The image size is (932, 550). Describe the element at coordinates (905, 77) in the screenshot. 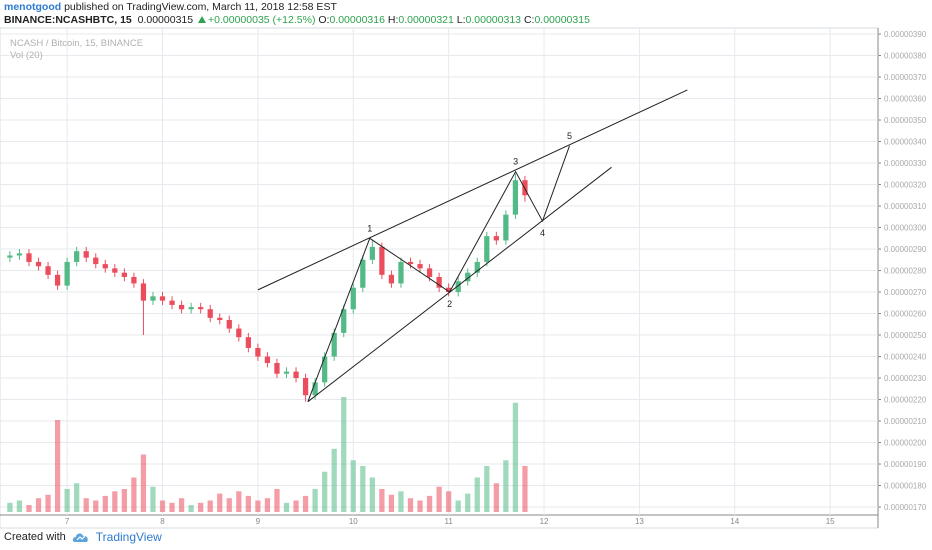

I see `y-tick-label: 0.00000370` at that location.